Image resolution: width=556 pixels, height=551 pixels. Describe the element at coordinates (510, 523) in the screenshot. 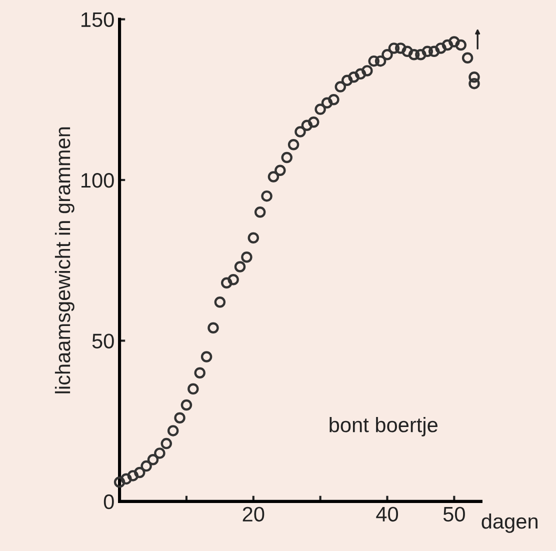

I see `x-axis-title: dagen` at that location.